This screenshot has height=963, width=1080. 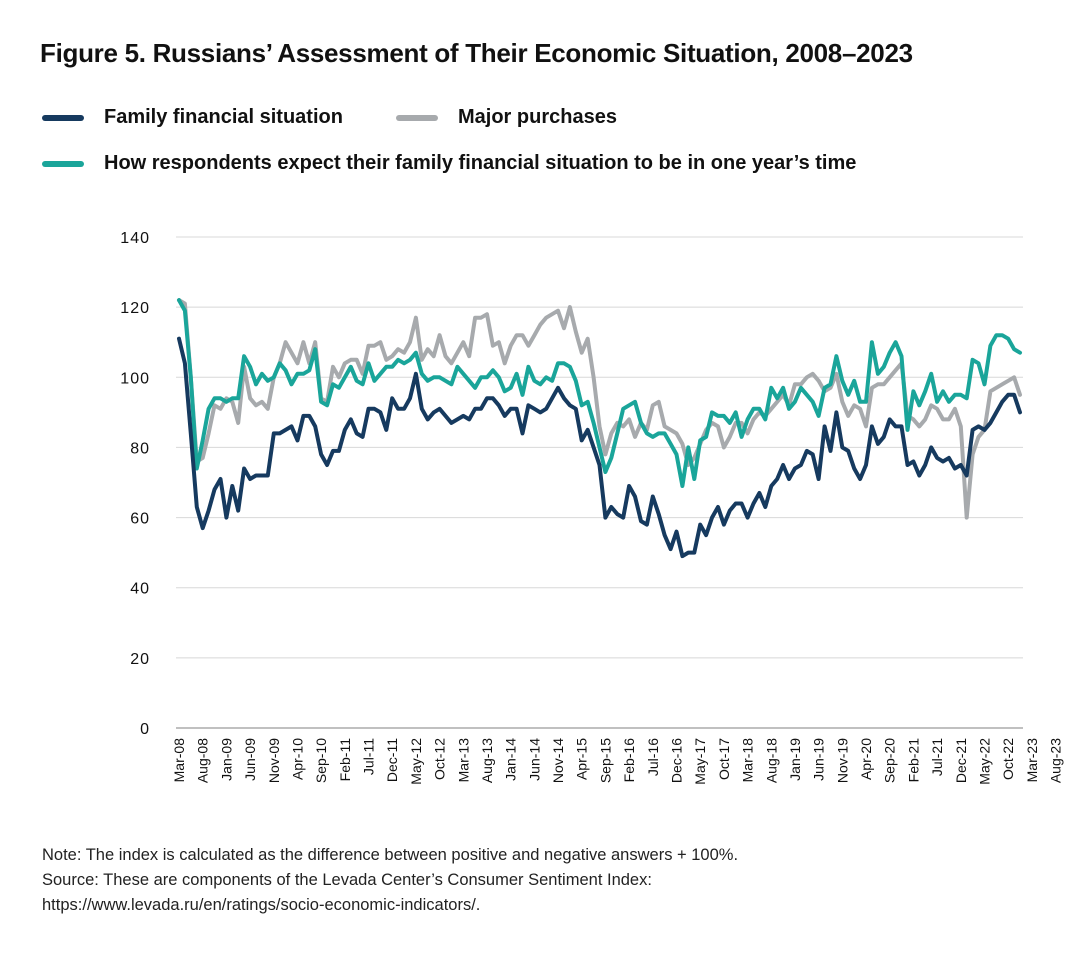 What do you see at coordinates (937, 757) in the screenshot?
I see `x-tick-label: Jul-21` at bounding box center [937, 757].